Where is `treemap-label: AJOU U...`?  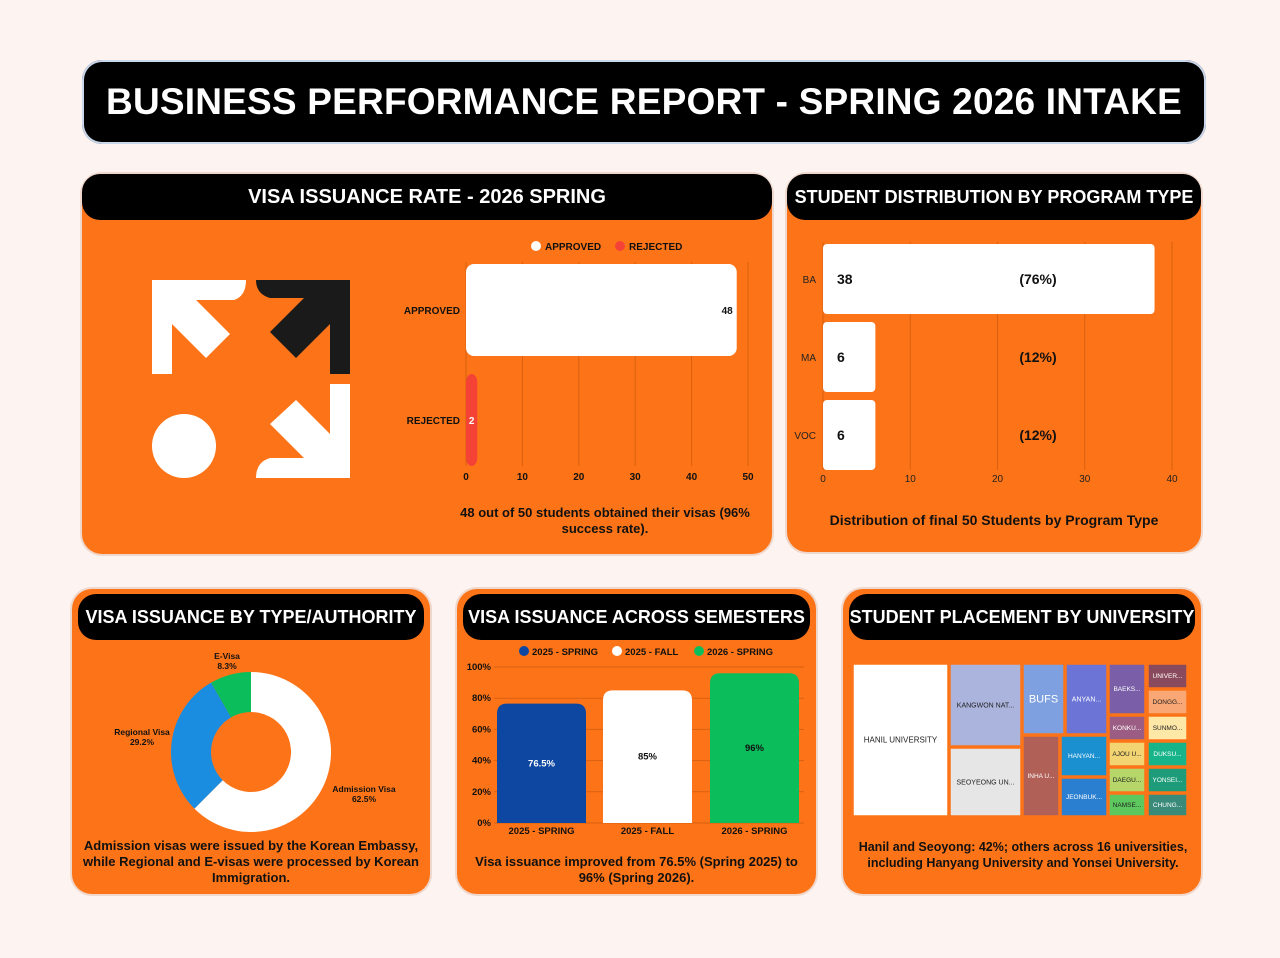
treemap-label: AJOU U... is located at coordinates (1126, 754).